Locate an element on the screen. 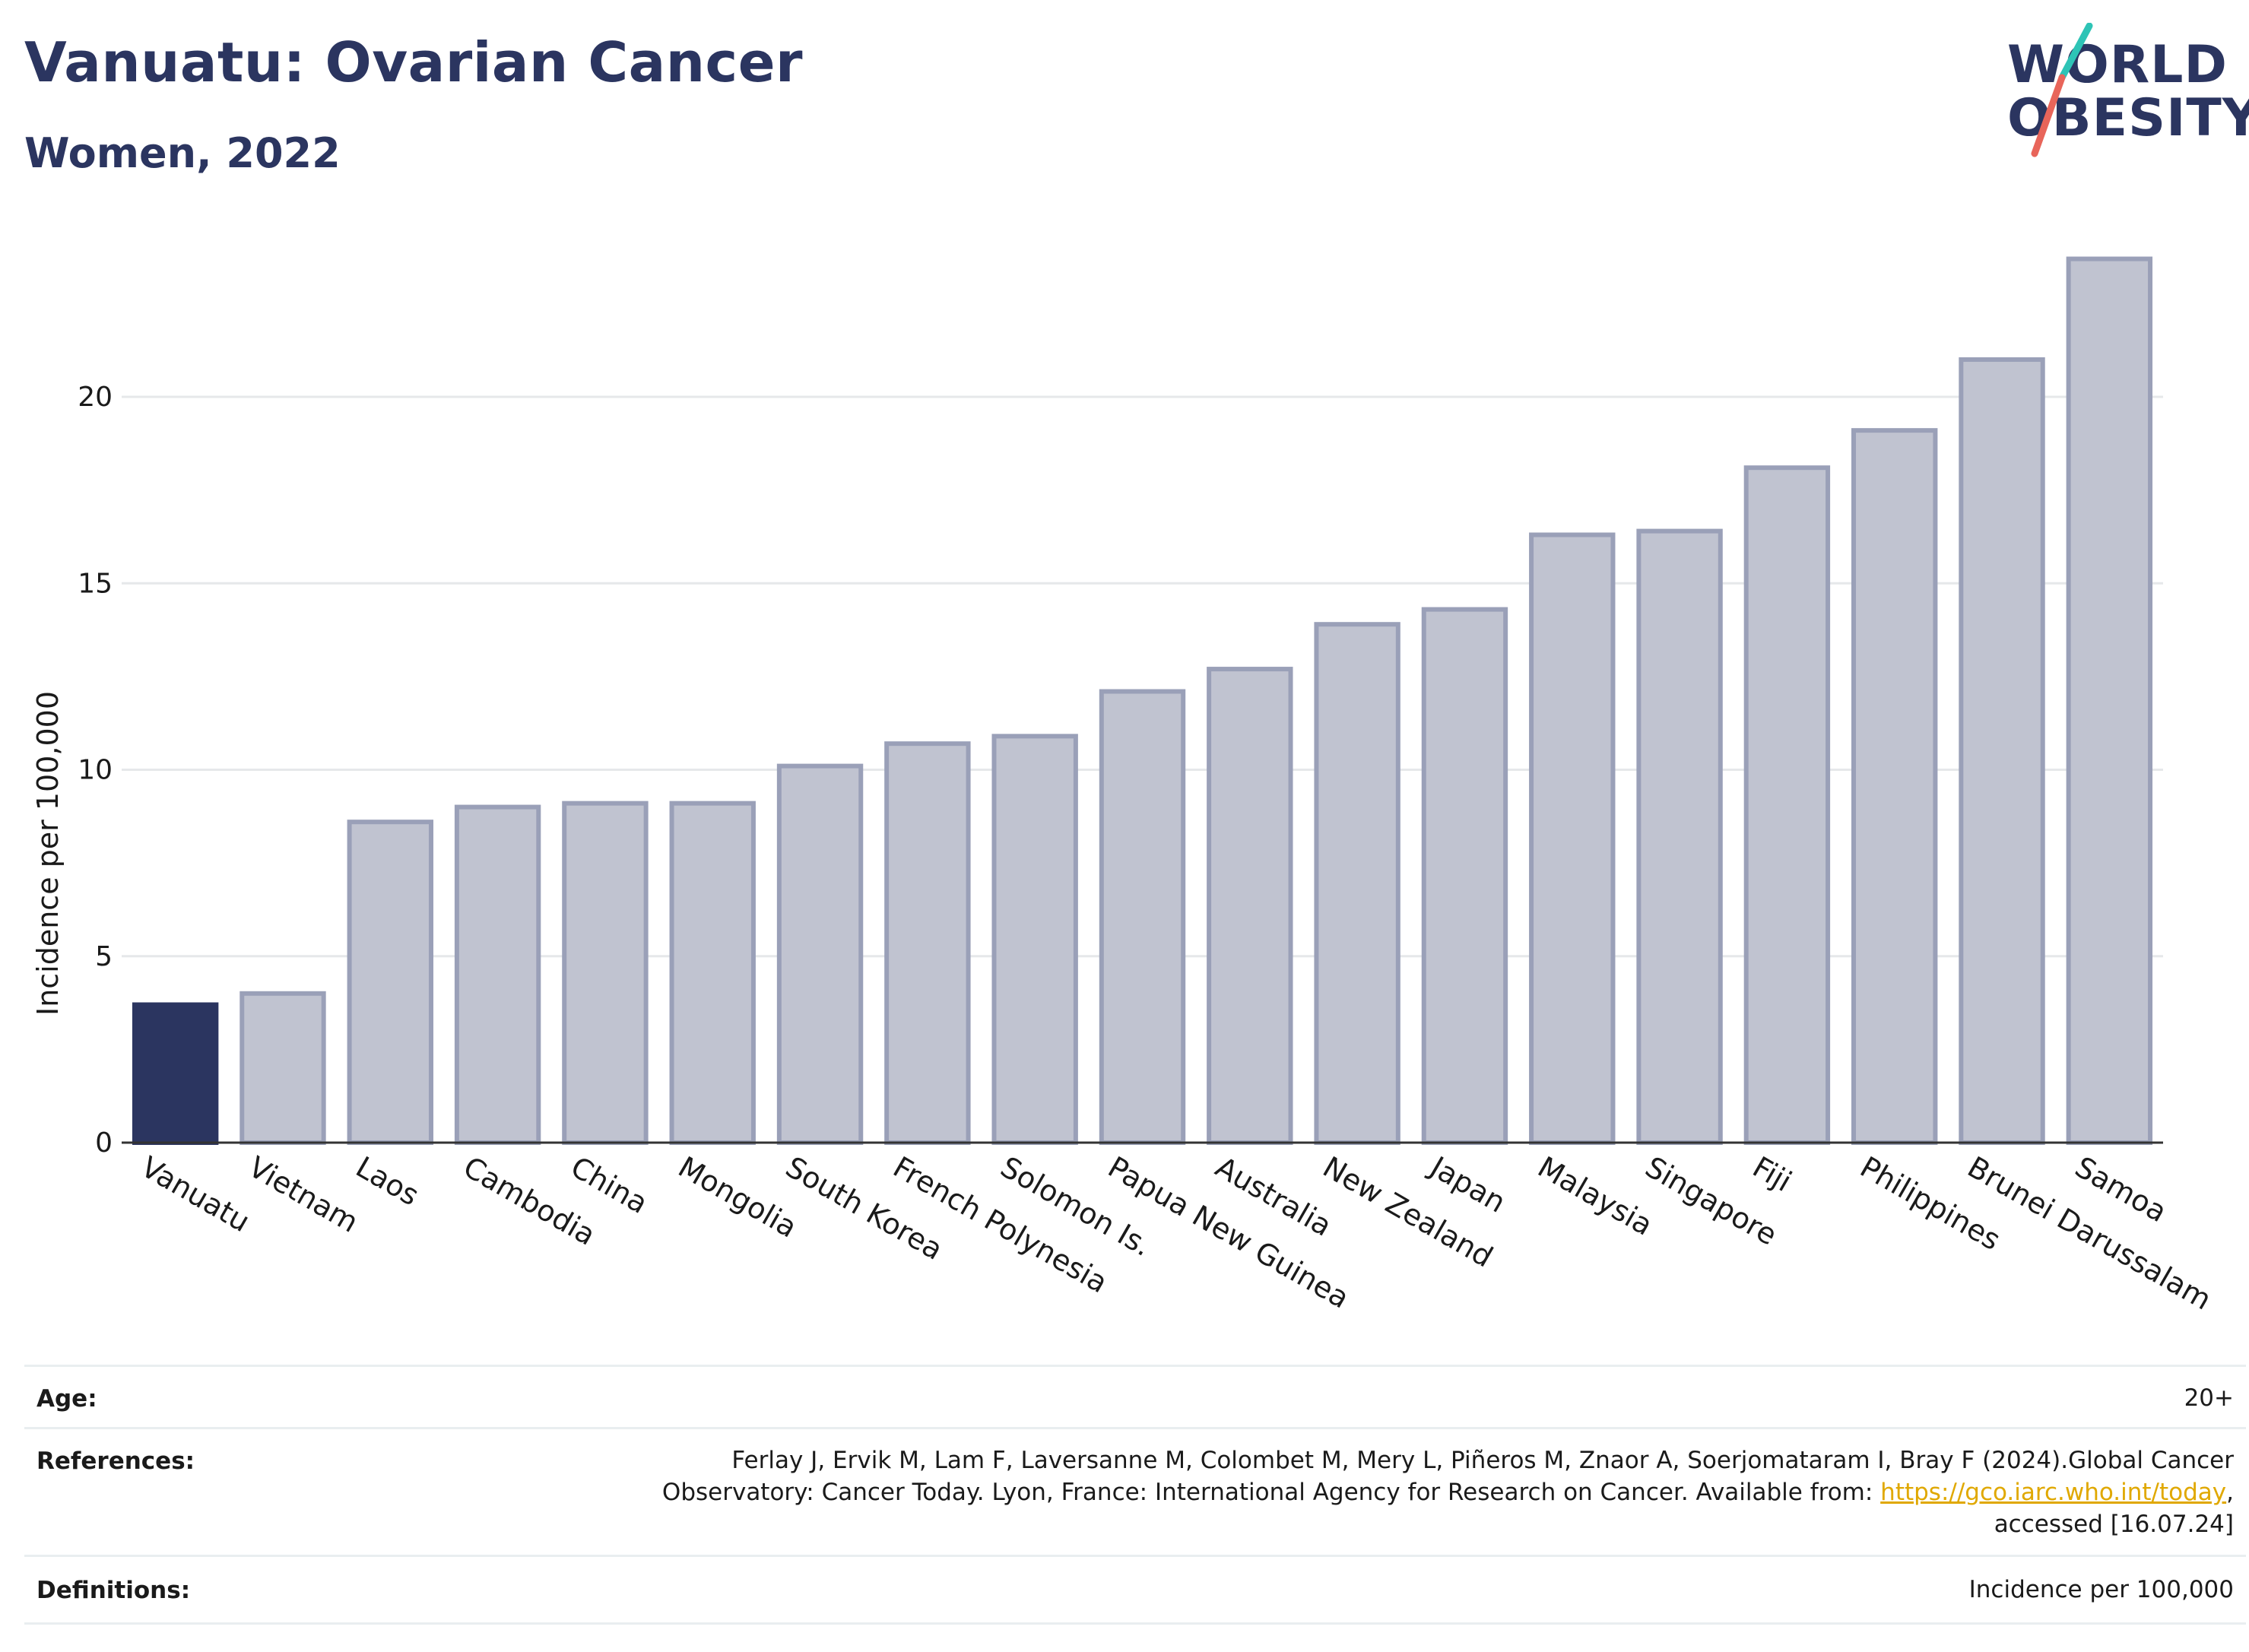 The image size is (2249, 1652). definitions-value: Incidence per 100,000 is located at coordinates (2101, 1589).